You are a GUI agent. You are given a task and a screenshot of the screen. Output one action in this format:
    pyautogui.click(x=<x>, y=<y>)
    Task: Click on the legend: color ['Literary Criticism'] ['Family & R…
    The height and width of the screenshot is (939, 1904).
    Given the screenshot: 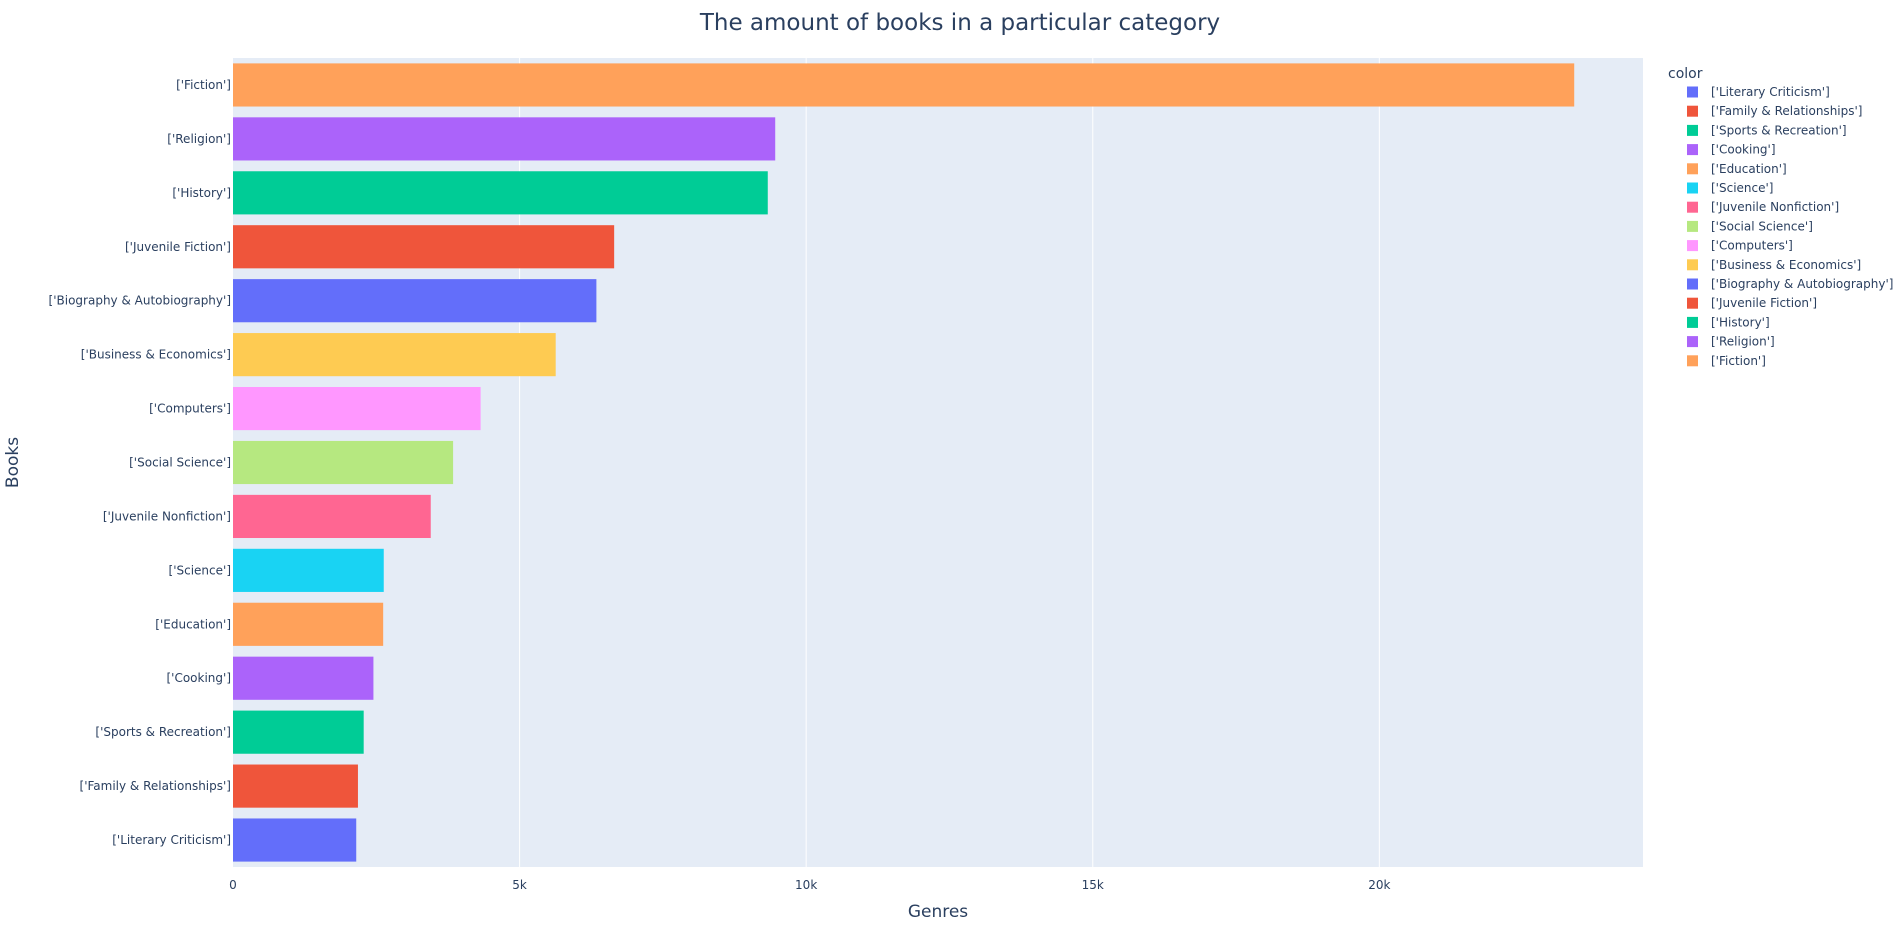 What is the action you would take?
    pyautogui.click(x=1780, y=217)
    